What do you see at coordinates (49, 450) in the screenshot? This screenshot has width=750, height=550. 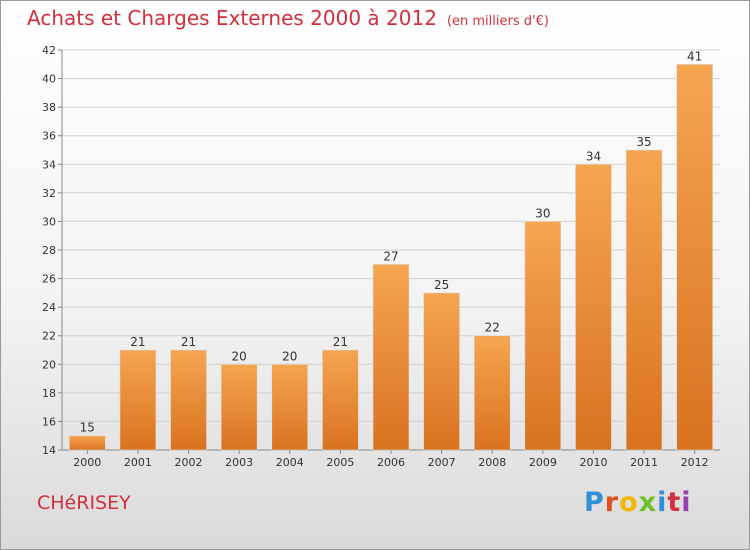 I see `y-tick-label: 14` at bounding box center [49, 450].